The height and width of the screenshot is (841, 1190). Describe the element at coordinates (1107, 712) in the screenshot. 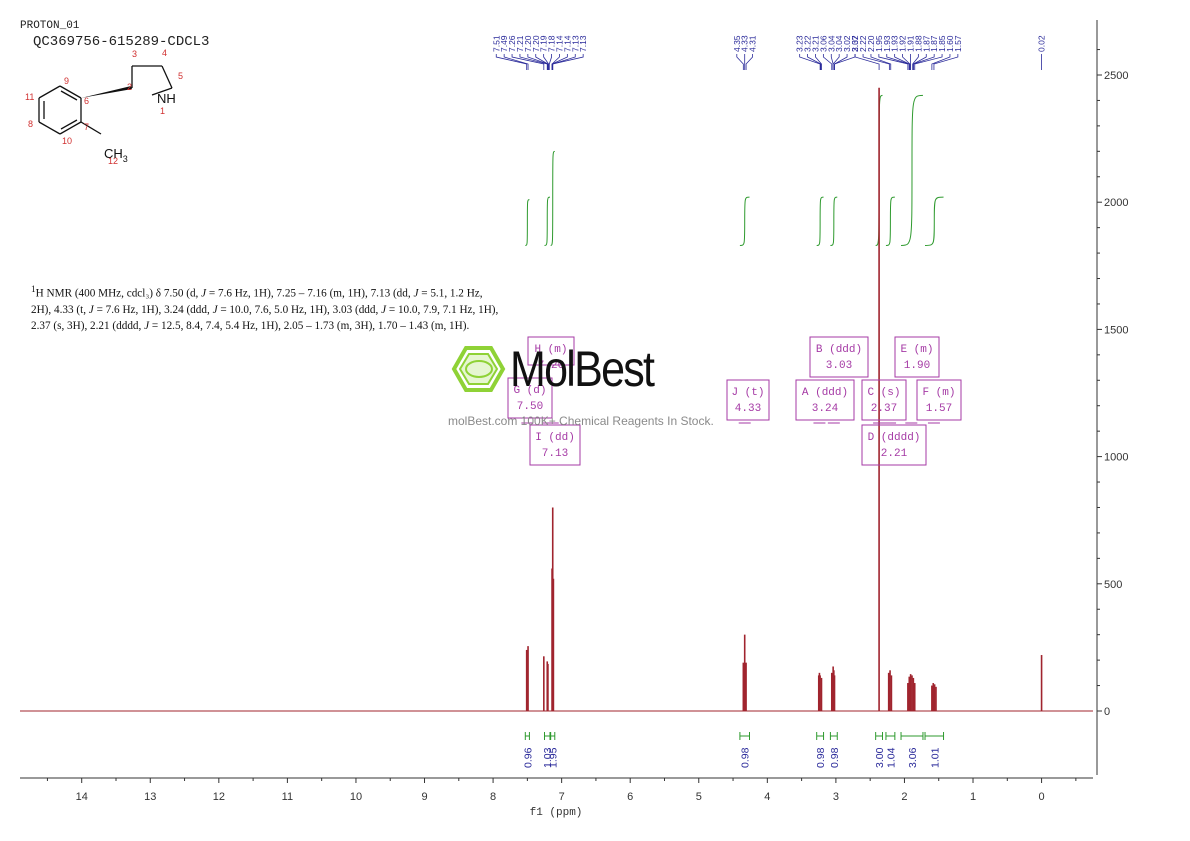

I see `y-tick-label: 0` at that location.